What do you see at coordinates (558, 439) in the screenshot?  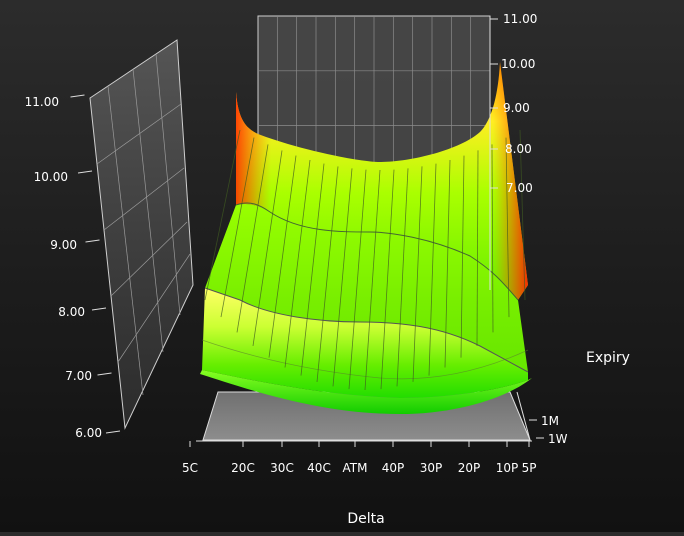 I see `y-tick-label: 1W` at bounding box center [558, 439].